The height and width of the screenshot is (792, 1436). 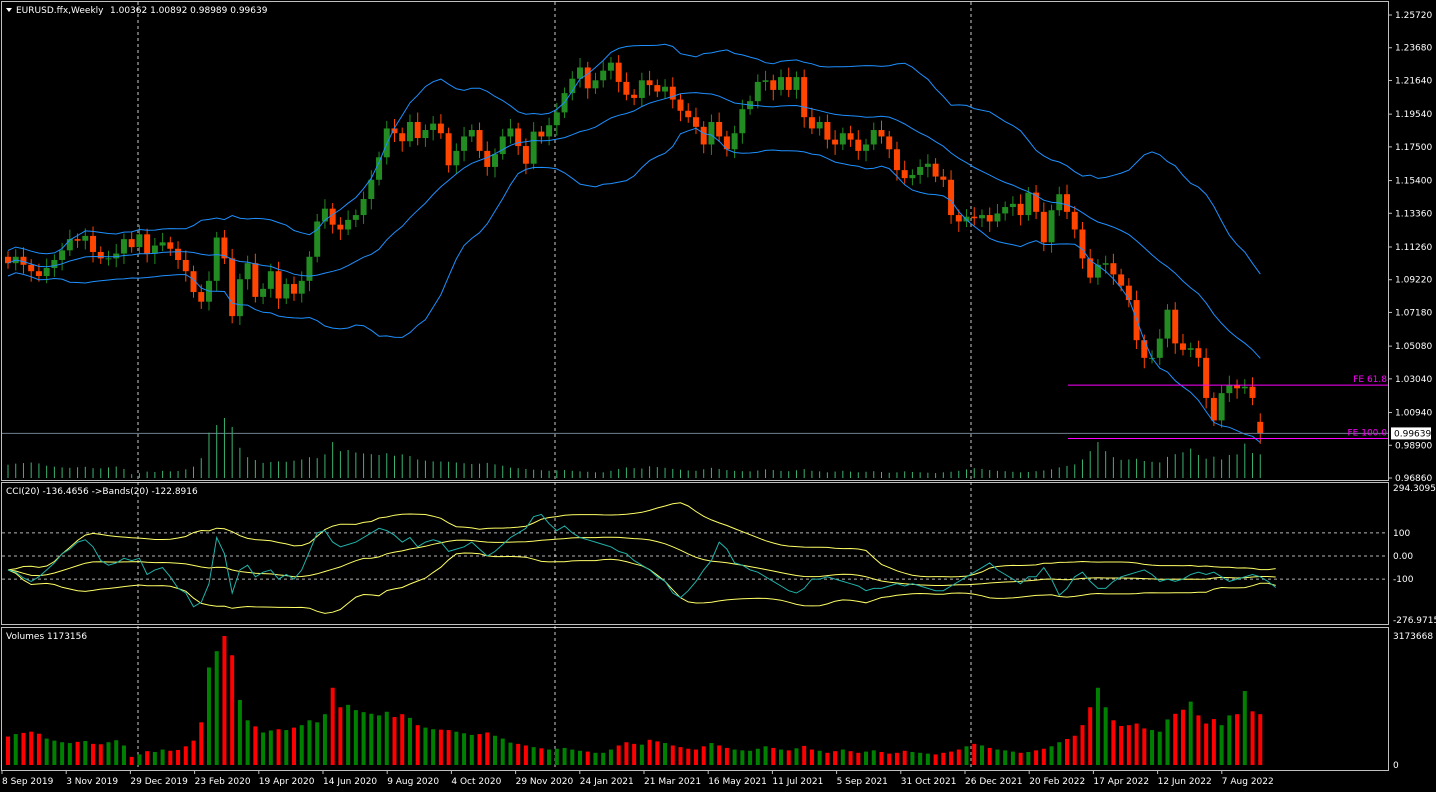 I want to click on time-axis-label: 7 Aug 2022, so click(x=1248, y=782).